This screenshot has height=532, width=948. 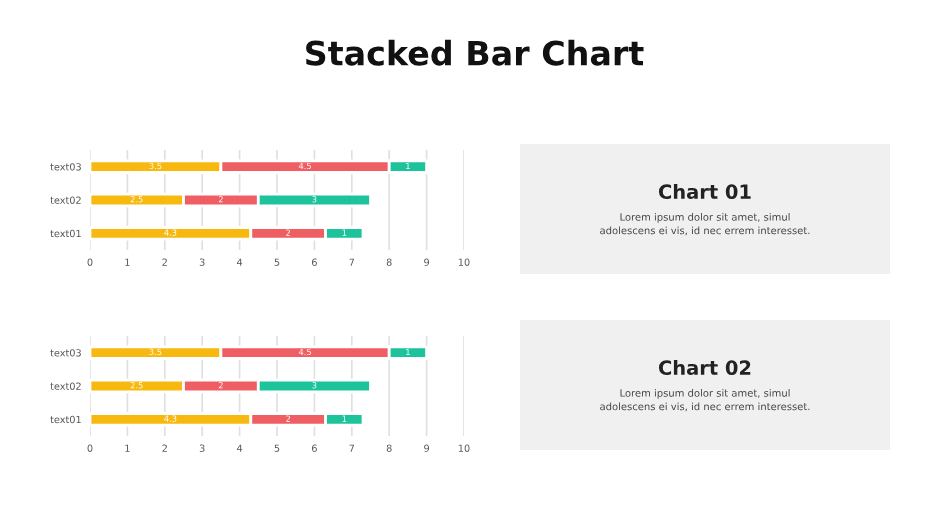 I want to click on text: Chart 01, so click(x=705, y=191).